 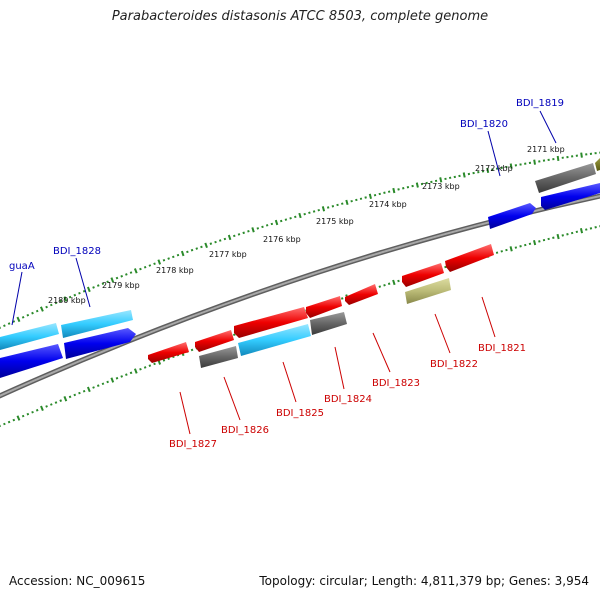 What do you see at coordinates (77, 251) in the screenshot?
I see `gene-label-bdi-1828: BDI_1828` at bounding box center [77, 251].